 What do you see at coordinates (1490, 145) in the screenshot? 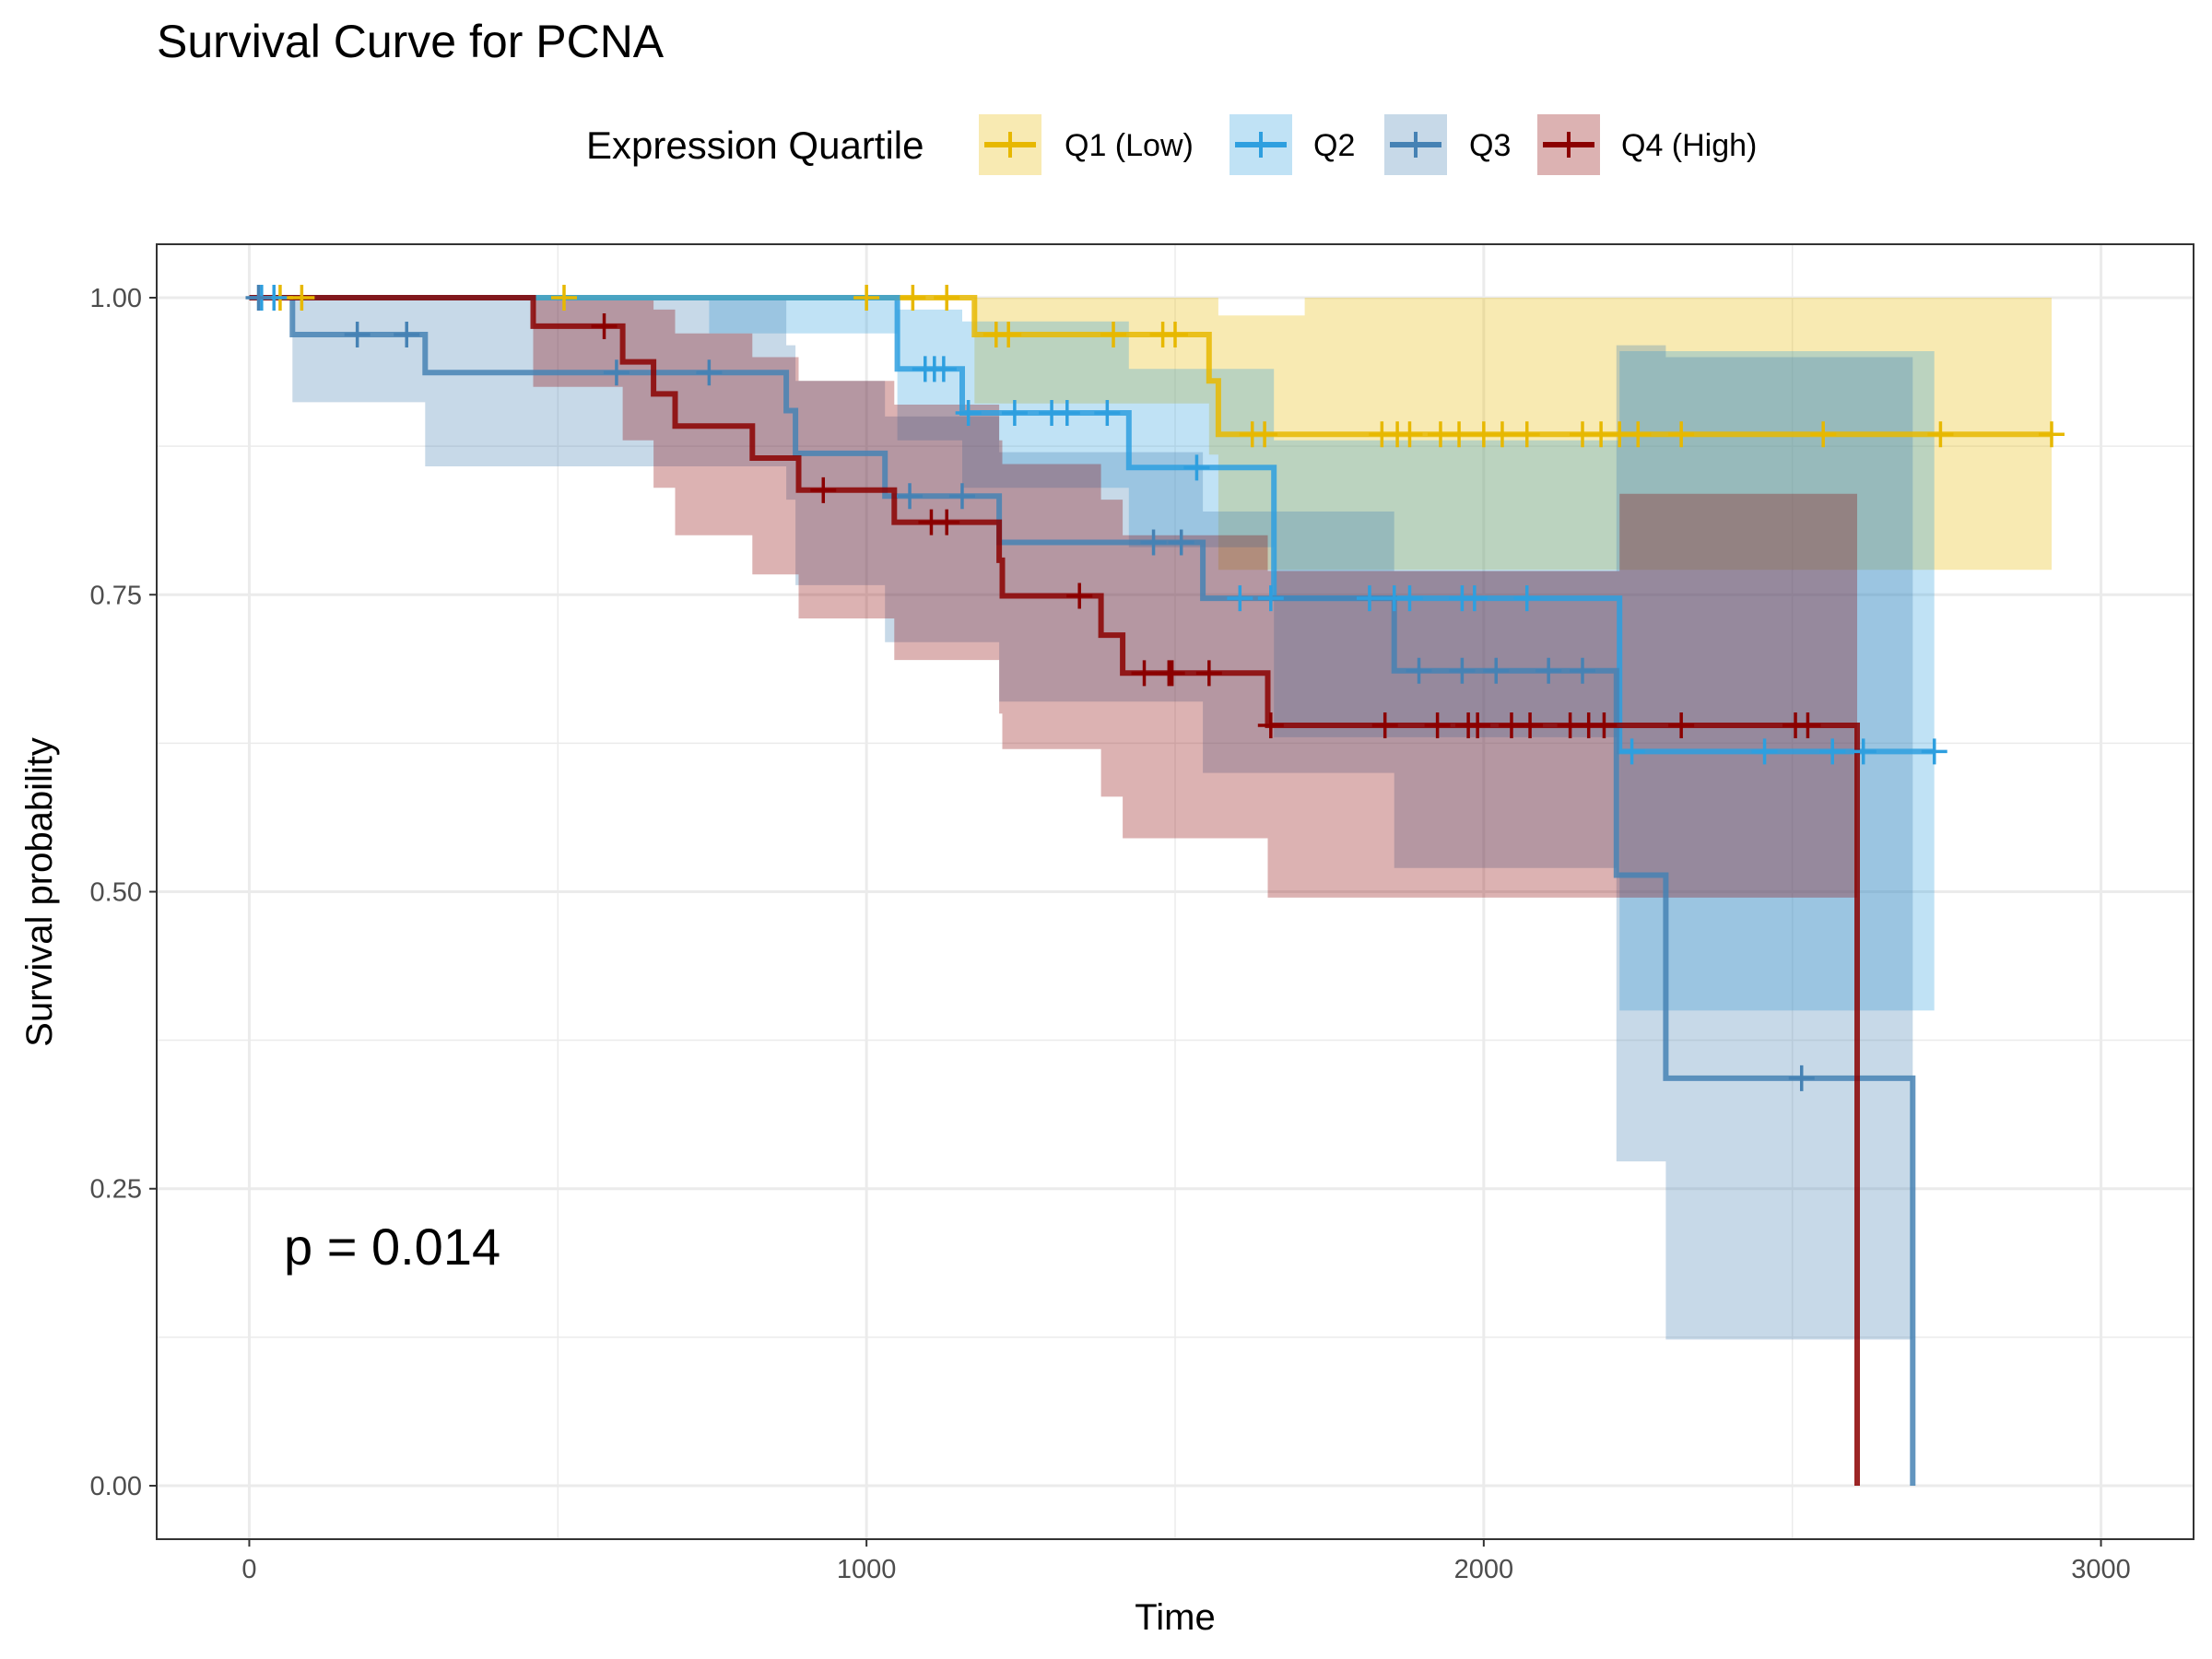
I see `legend-label-q3: Q3` at bounding box center [1490, 145].